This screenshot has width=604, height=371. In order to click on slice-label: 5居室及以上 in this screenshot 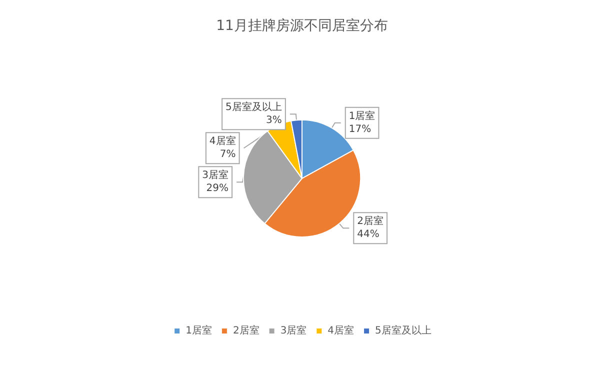, I will do `click(254, 107)`.